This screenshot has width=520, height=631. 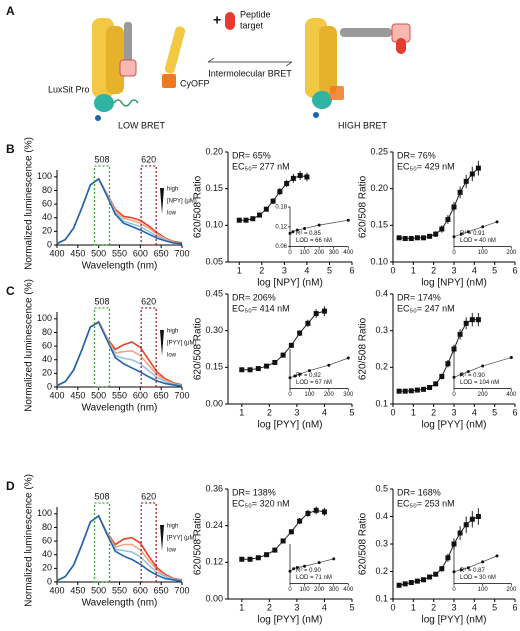 What do you see at coordinates (214, 225) in the screenshot?
I see `y-tick-label: 0.10` at bounding box center [214, 225].